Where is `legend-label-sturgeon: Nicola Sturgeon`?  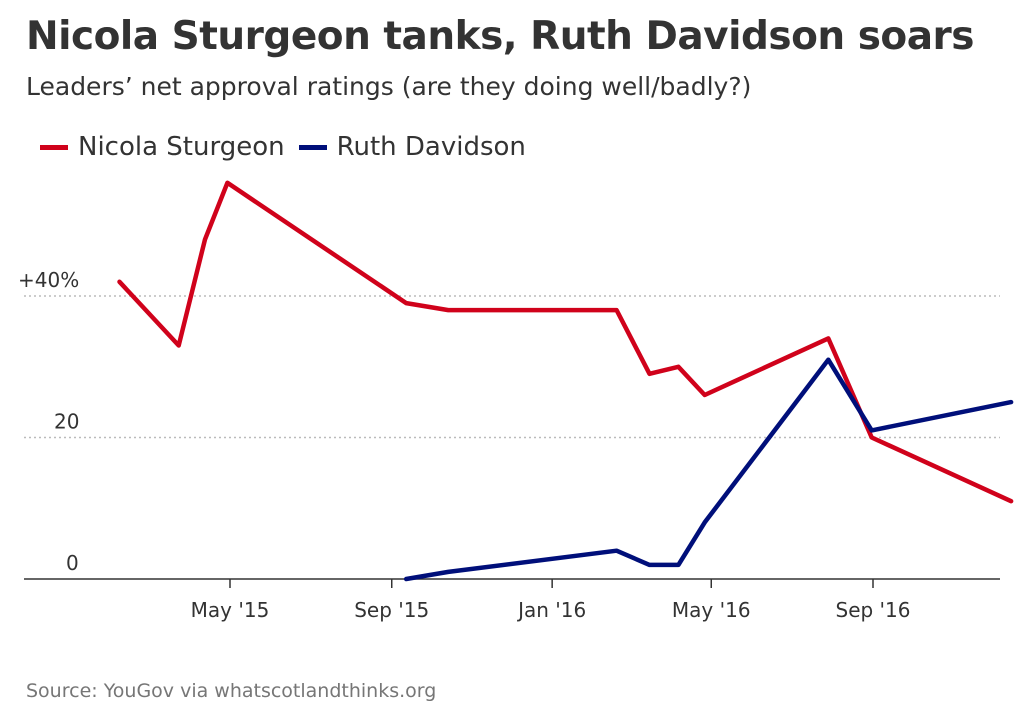
legend-label-sturgeon: Nicola Sturgeon is located at coordinates (181, 147).